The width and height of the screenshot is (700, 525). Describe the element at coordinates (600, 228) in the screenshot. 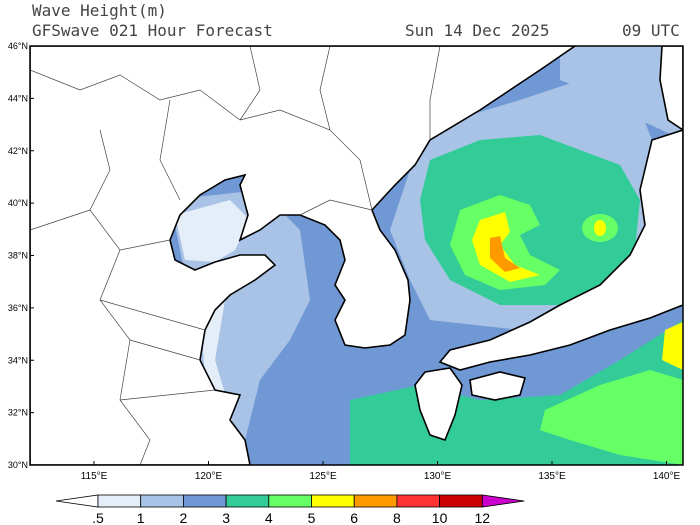

I see `sea-5-6-east` at that location.